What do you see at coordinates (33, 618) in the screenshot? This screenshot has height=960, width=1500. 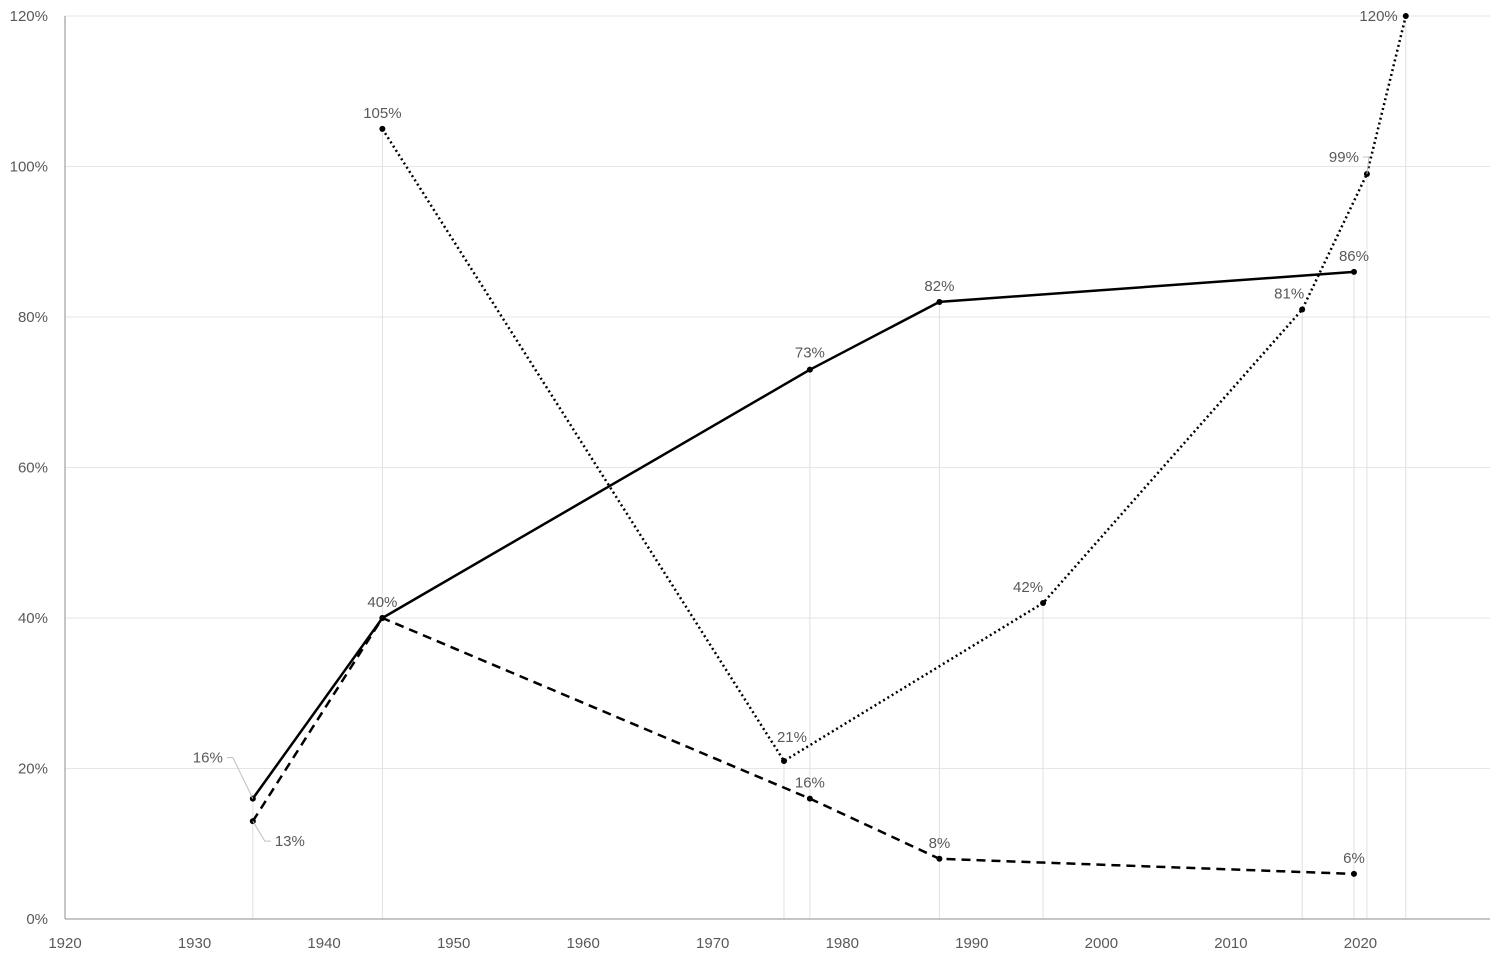 I see `y-tick-label: 40%` at bounding box center [33, 618].